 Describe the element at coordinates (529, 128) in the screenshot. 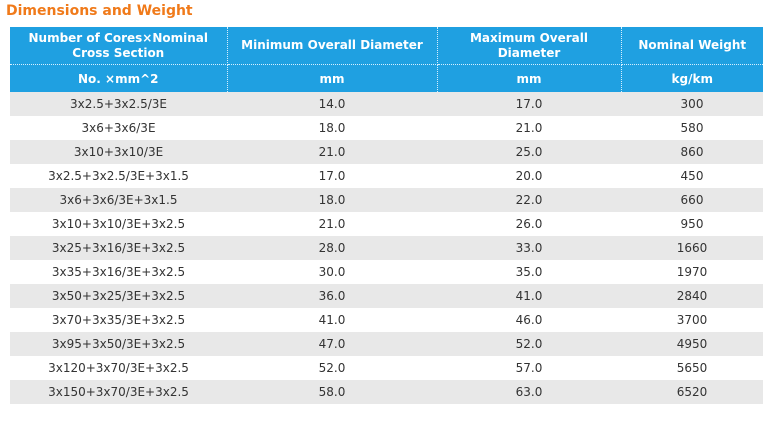

I see `cell-max-diameter: 21.0` at that location.